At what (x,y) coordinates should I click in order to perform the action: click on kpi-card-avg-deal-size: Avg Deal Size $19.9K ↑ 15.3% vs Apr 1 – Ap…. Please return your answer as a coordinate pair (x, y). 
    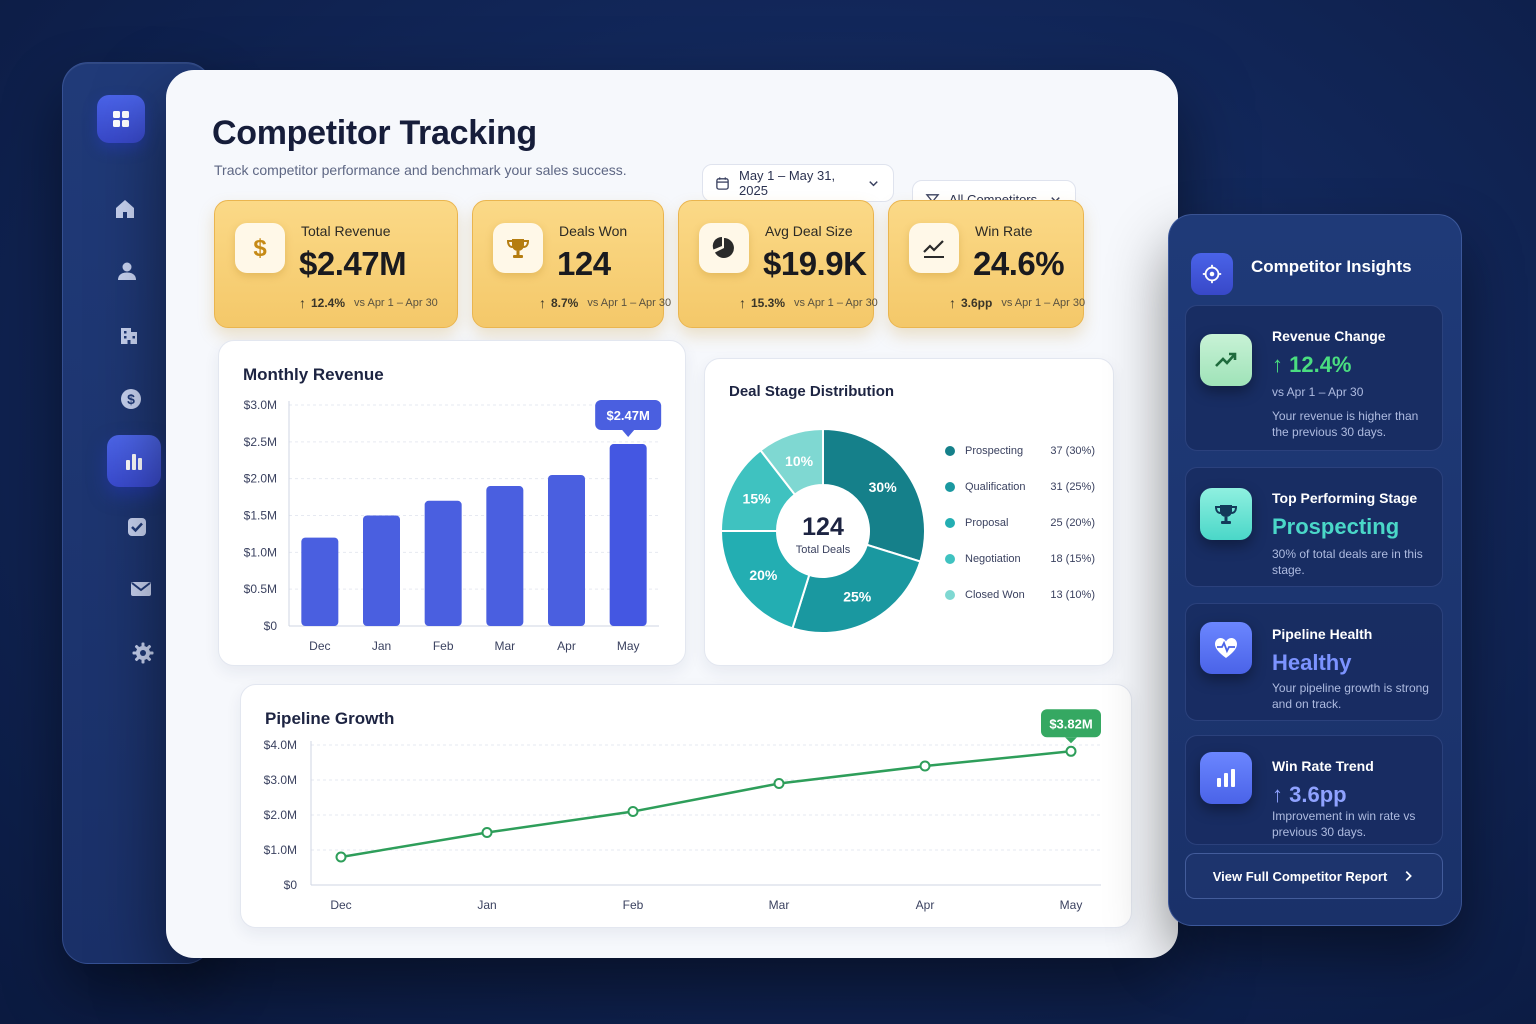
    Looking at the image, I should click on (778, 264).